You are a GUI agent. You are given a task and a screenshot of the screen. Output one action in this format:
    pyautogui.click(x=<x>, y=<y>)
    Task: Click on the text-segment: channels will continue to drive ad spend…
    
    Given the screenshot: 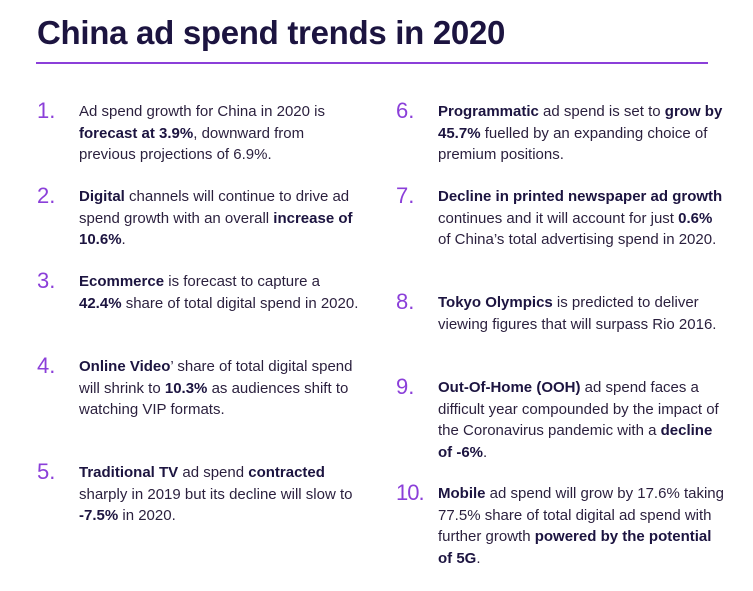 What is the action you would take?
    pyautogui.click(x=214, y=207)
    